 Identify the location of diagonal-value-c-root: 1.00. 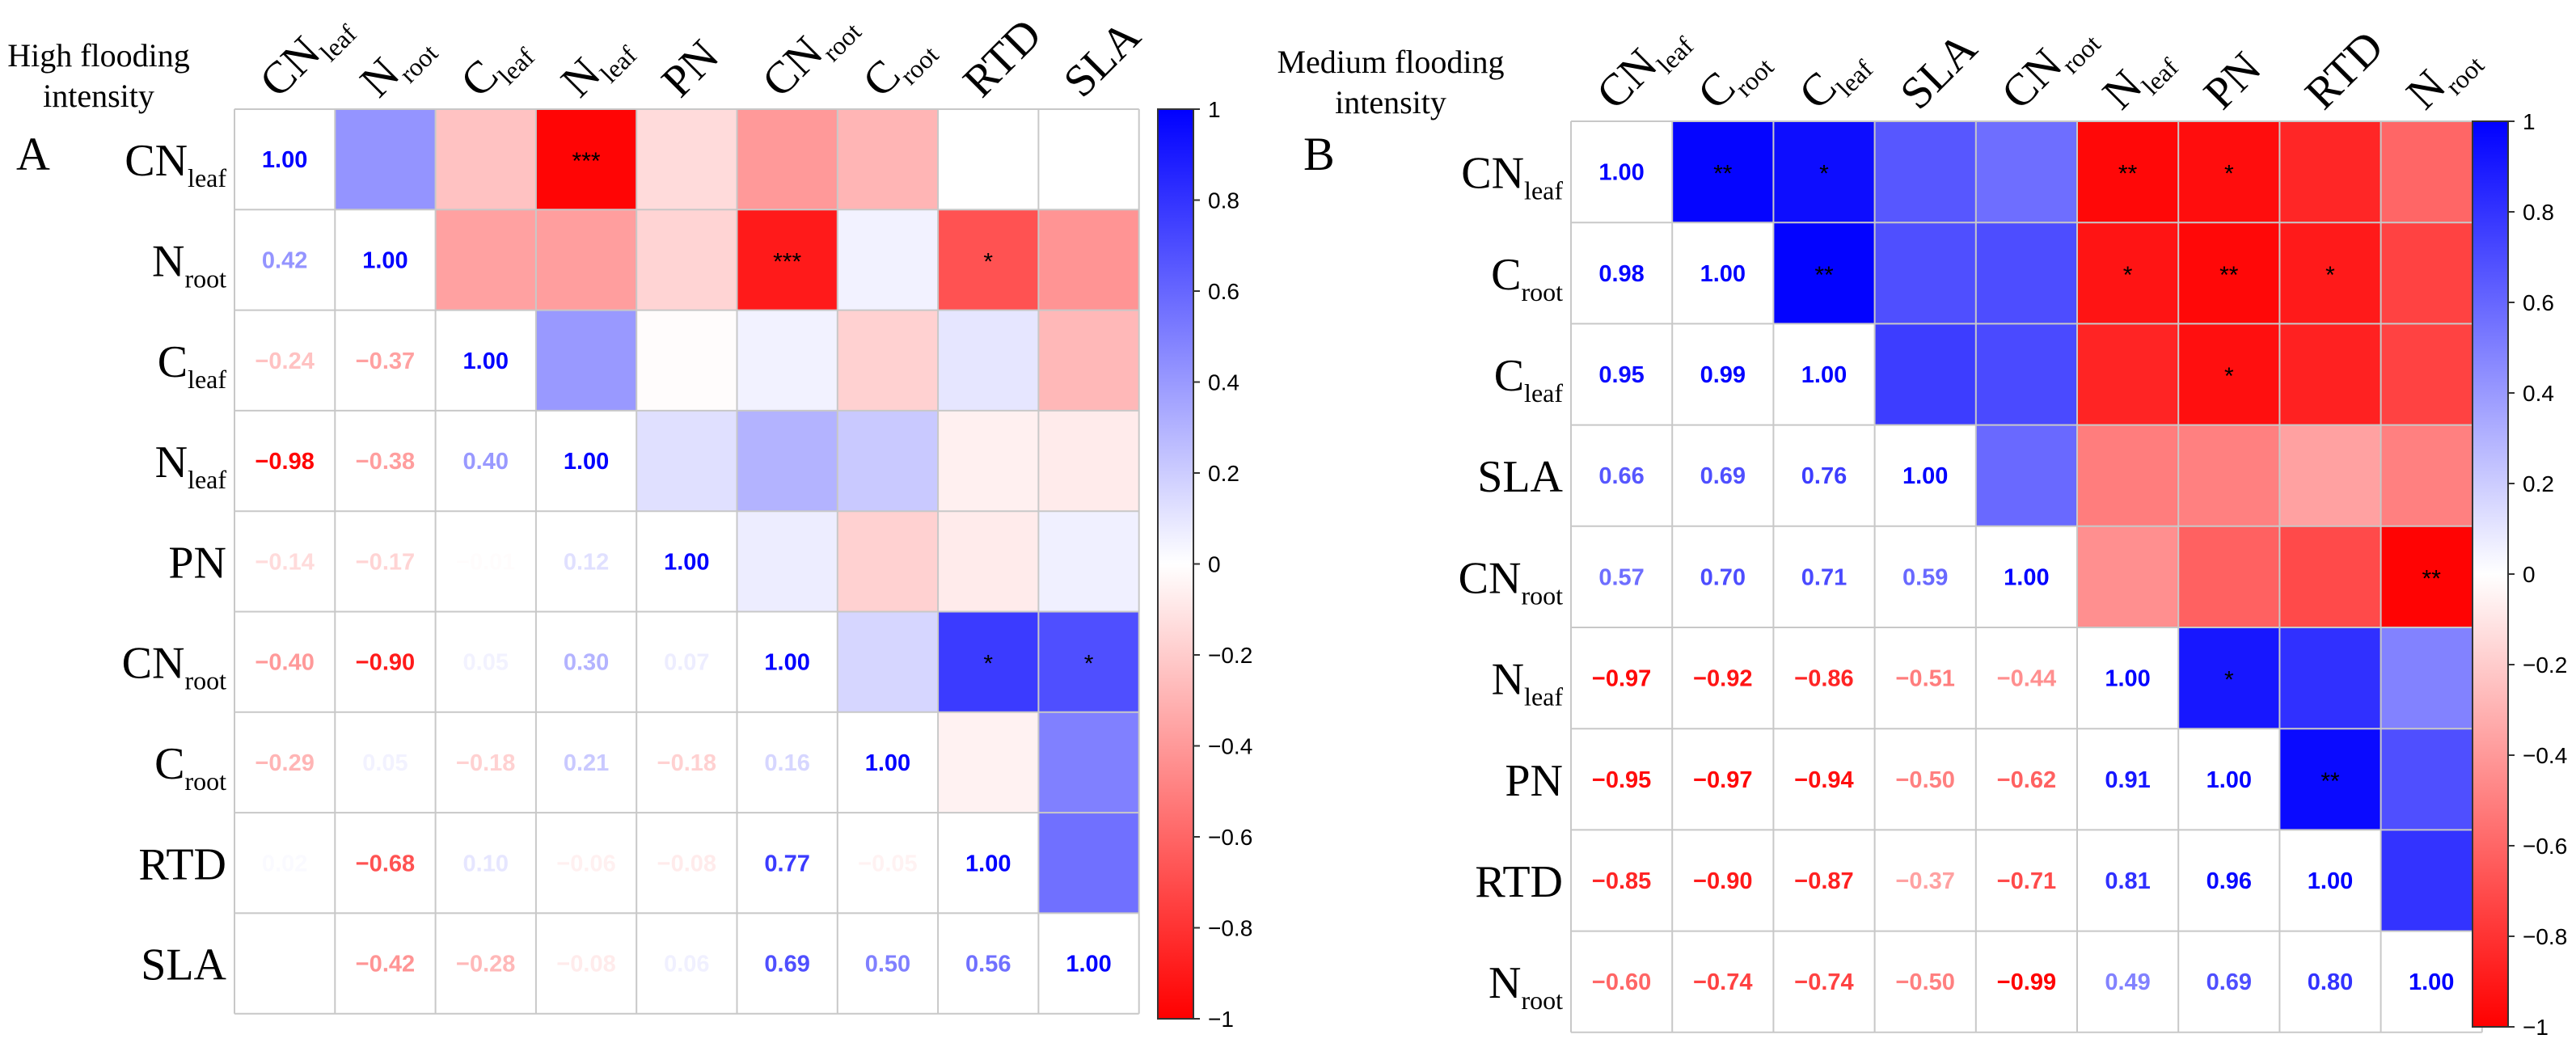
(887, 763).